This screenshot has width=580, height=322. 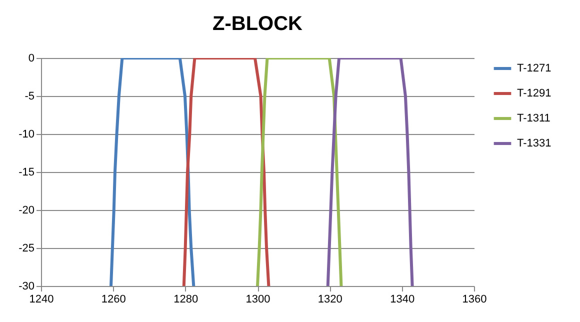 What do you see at coordinates (26, 210) in the screenshot?
I see `y-tick-label: -20` at bounding box center [26, 210].